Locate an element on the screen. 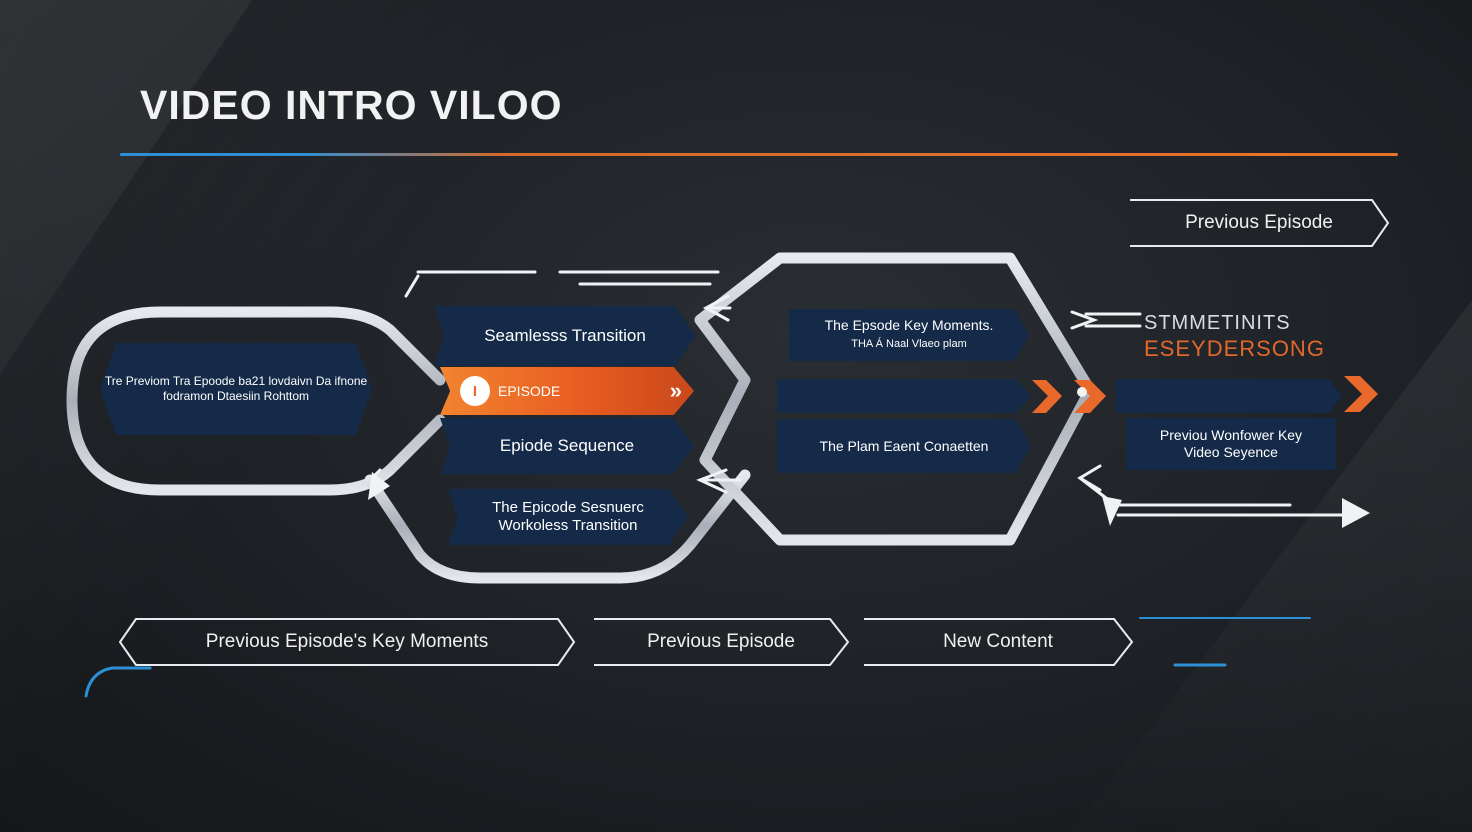 This screenshot has height=832, width=1472. orange-chevrons is located at coordinates (1205, 394).